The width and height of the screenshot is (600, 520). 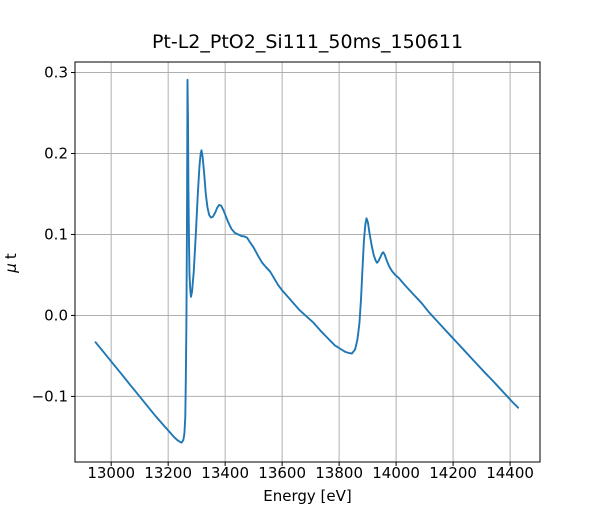 I want to click on y-tick-label: 0.2, so click(x=56, y=153).